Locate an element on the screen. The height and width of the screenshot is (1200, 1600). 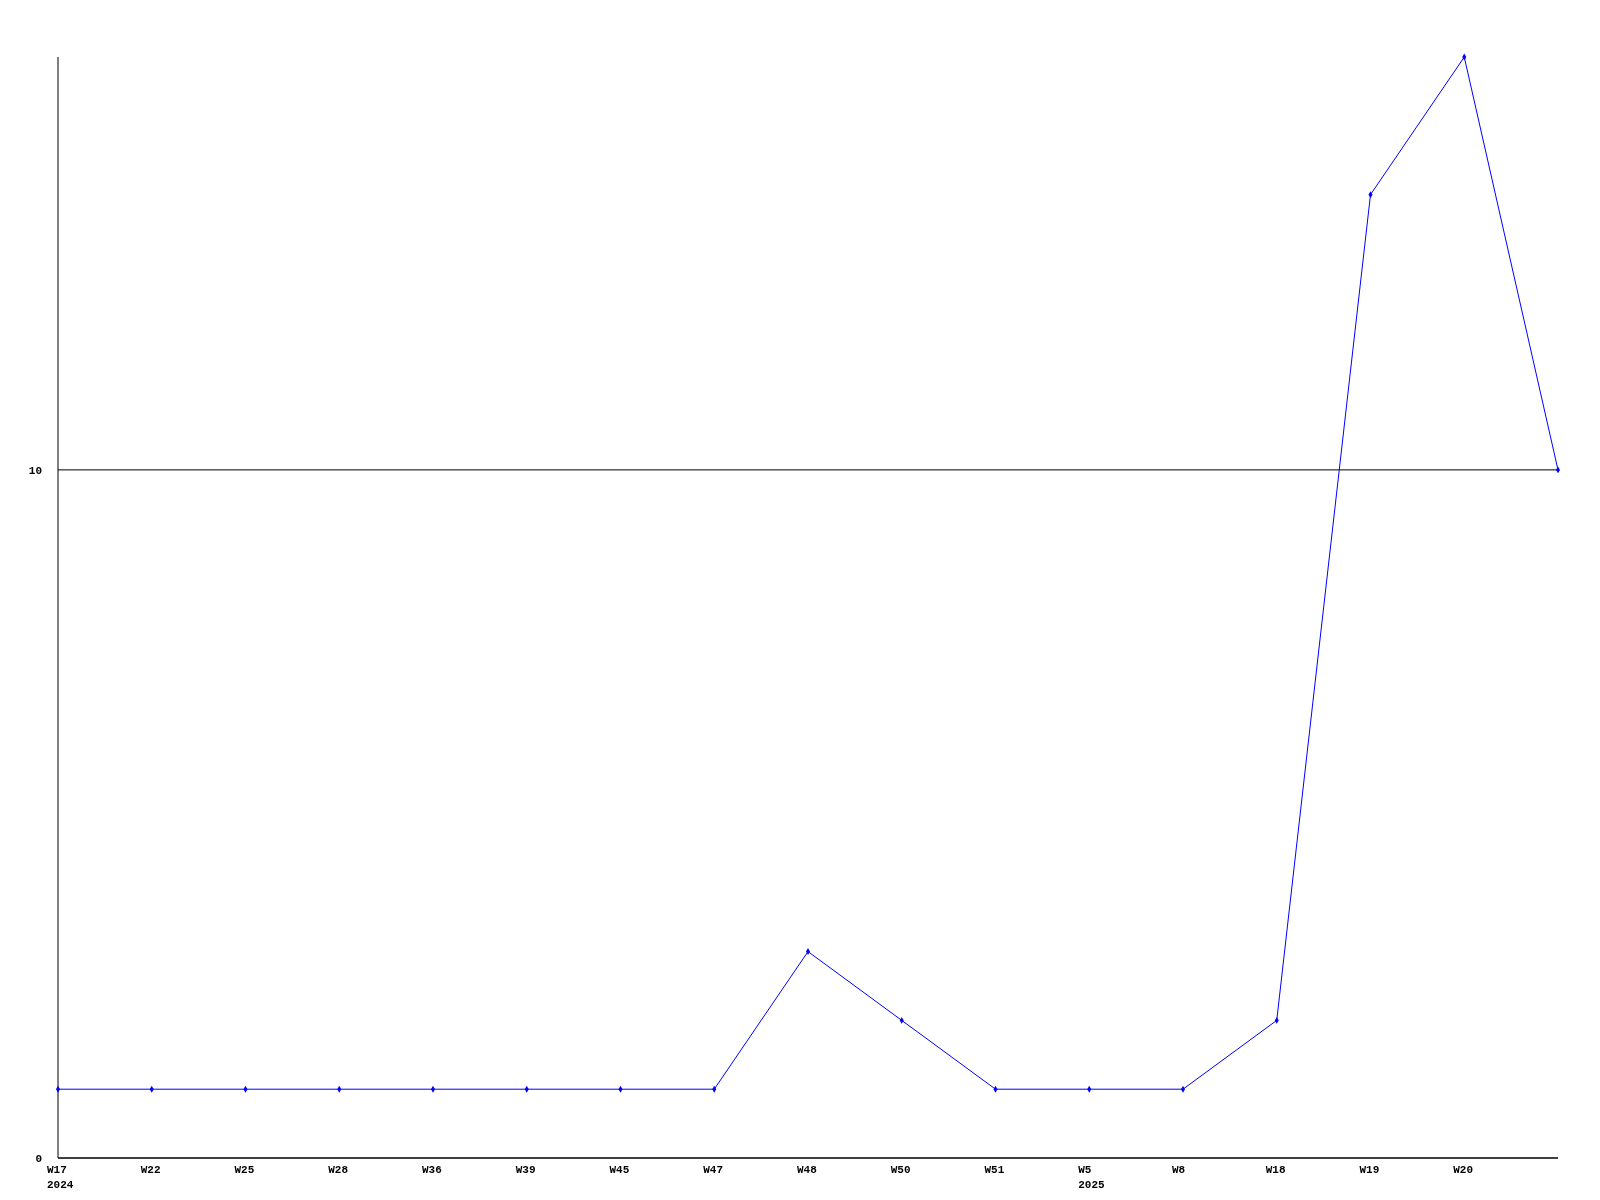
x-tick-label: W8 is located at coordinates (1179, 1170).